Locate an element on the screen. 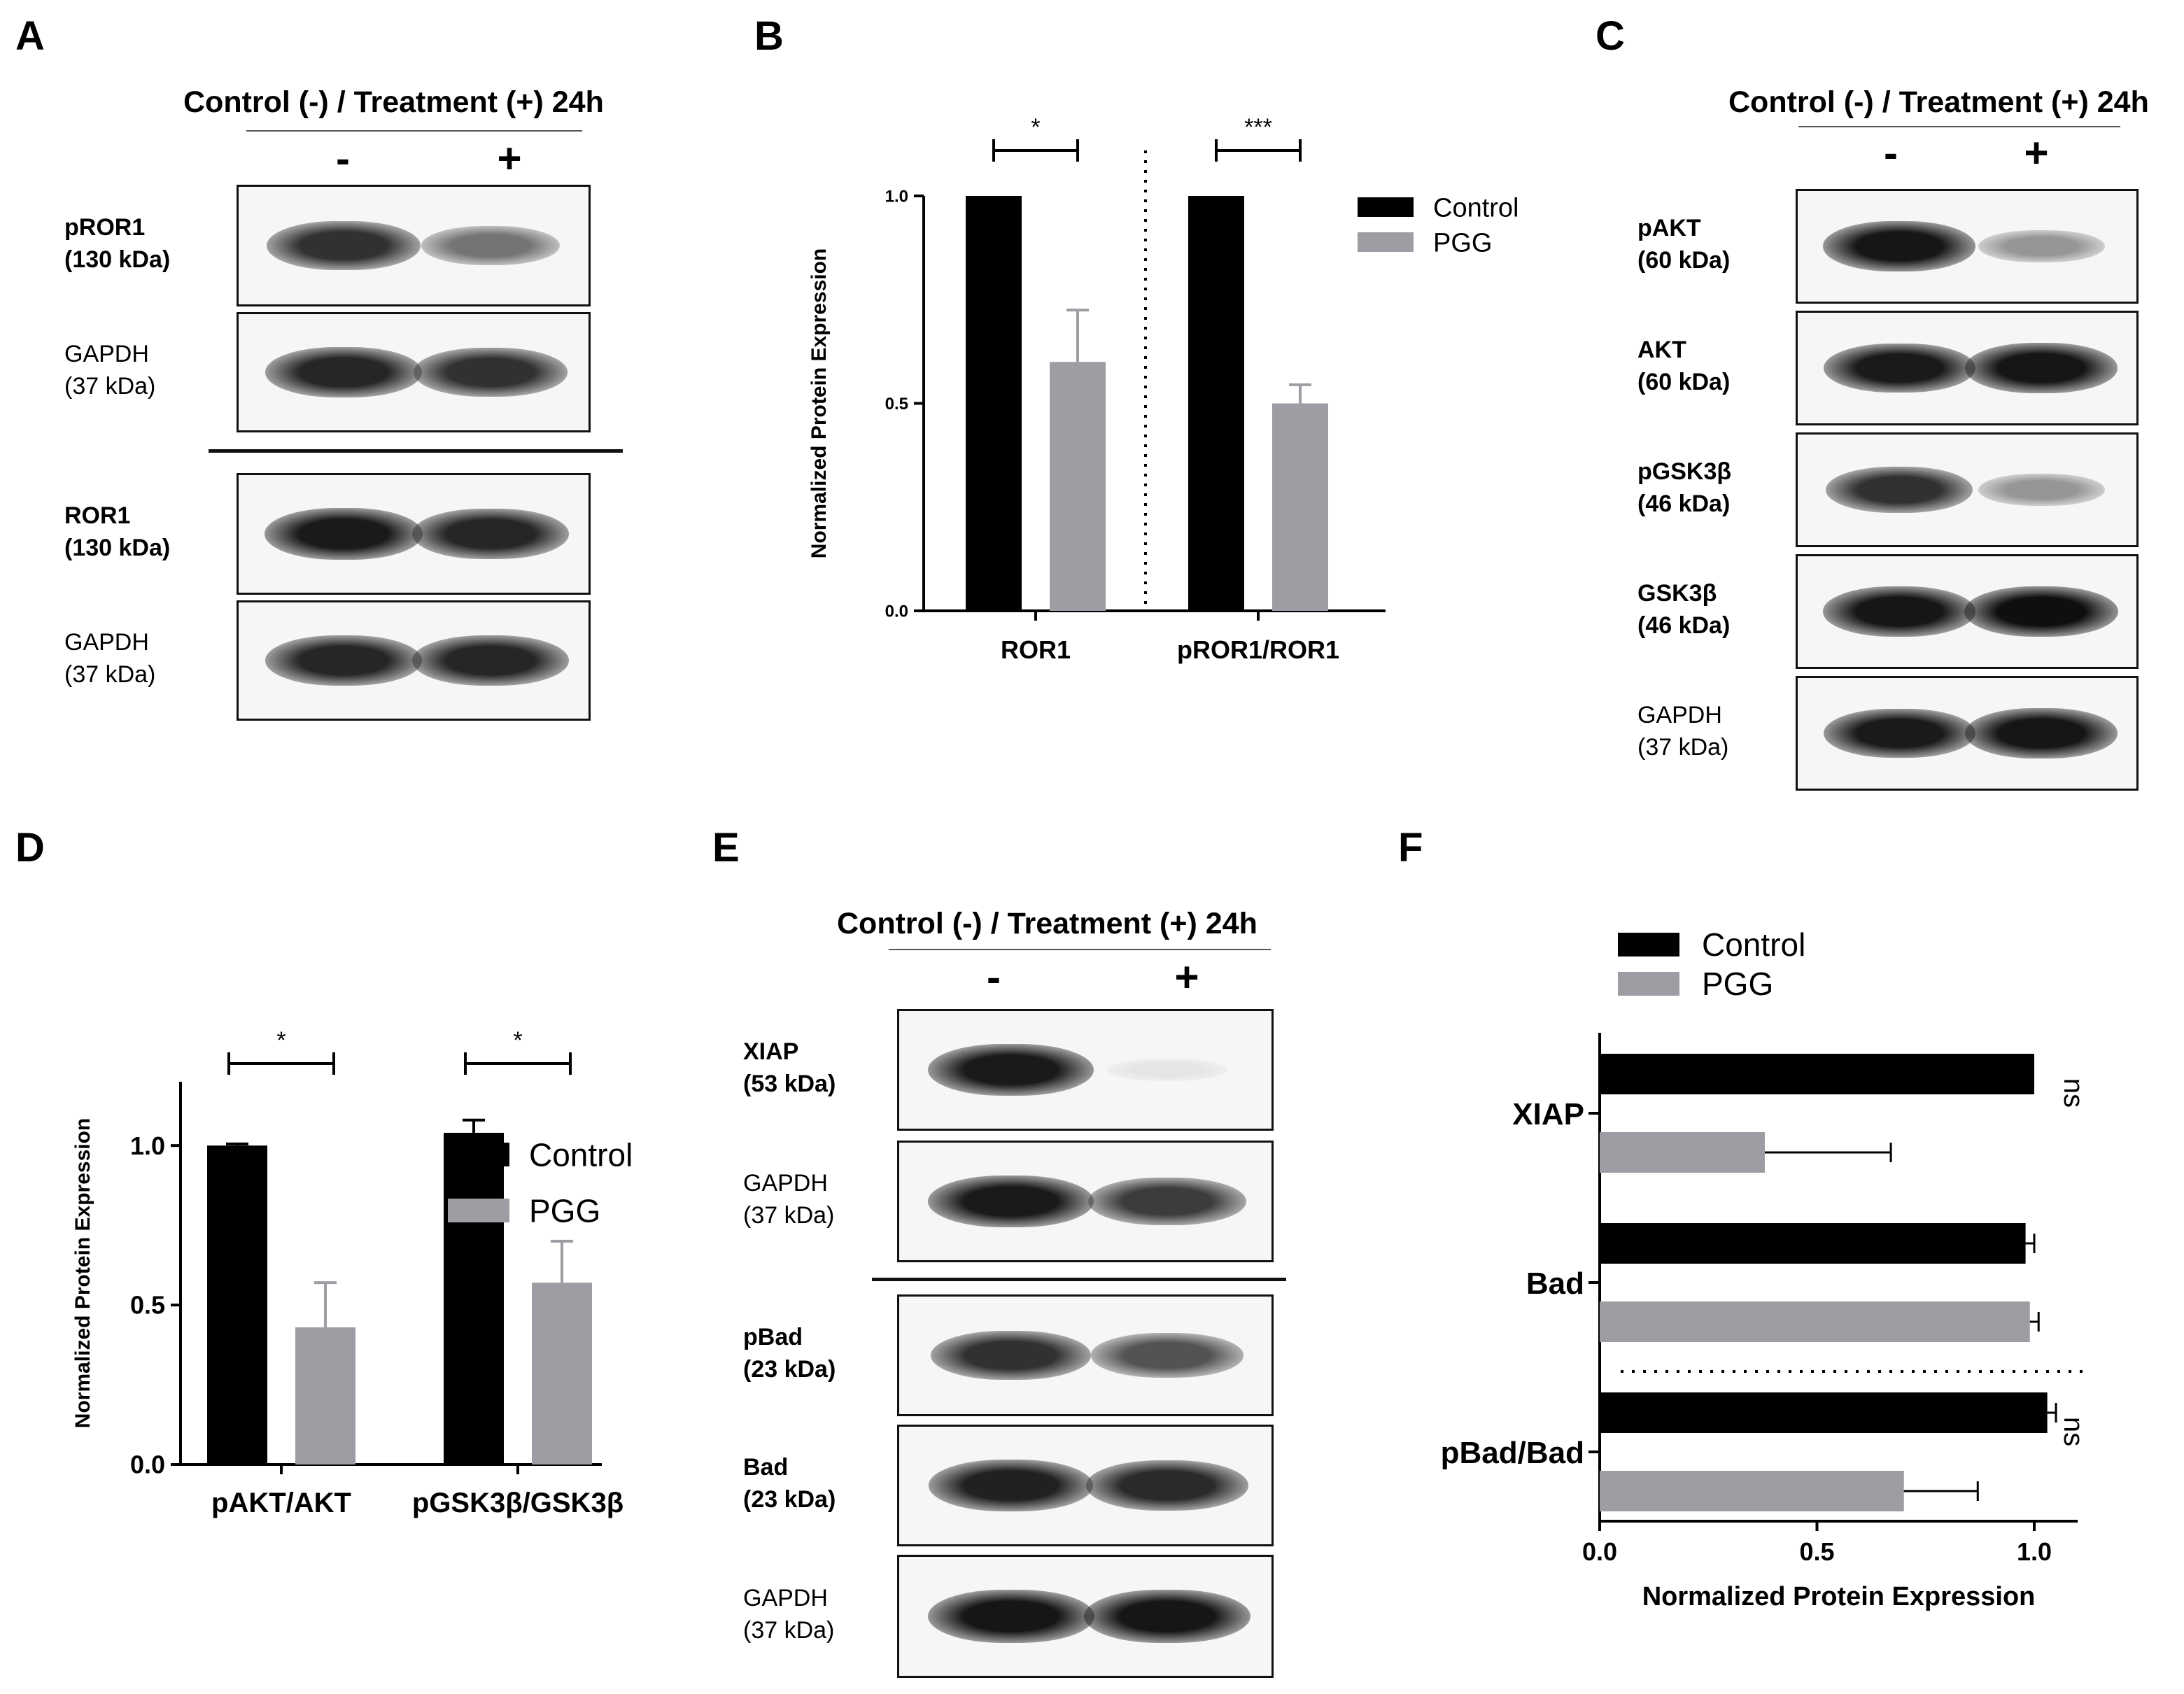 Image resolution: width=2184 pixels, height=1694 pixels. panel-e-title: Control (-) / Treatment (+) 24h is located at coordinates (1047, 924).